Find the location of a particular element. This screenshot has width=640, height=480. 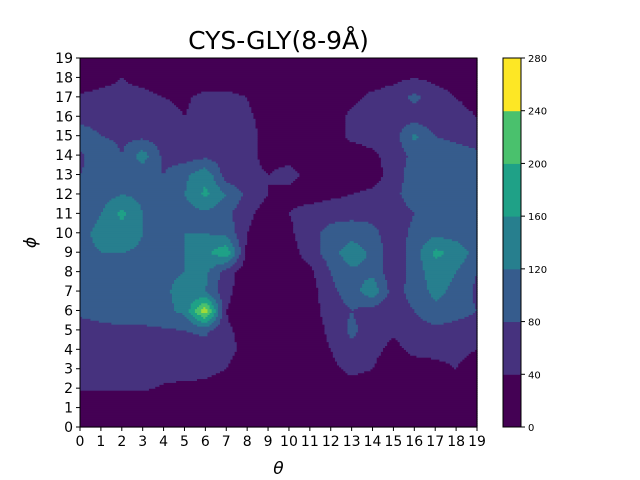

x-tick-label: 2 is located at coordinates (121, 442).